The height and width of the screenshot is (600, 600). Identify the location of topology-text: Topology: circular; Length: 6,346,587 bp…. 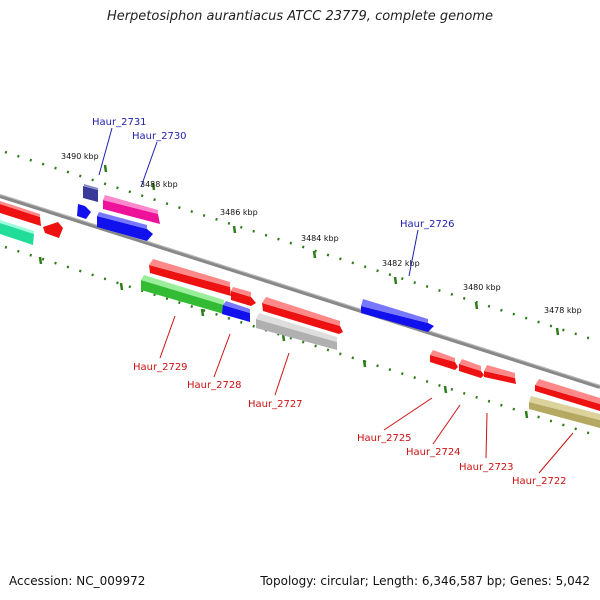
(425, 581).